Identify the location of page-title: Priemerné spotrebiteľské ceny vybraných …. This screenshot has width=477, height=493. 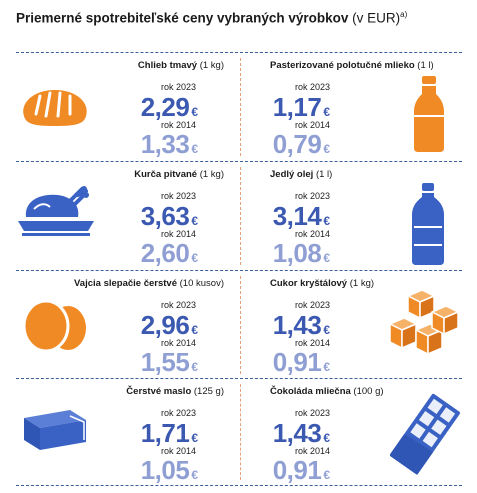
(211, 18).